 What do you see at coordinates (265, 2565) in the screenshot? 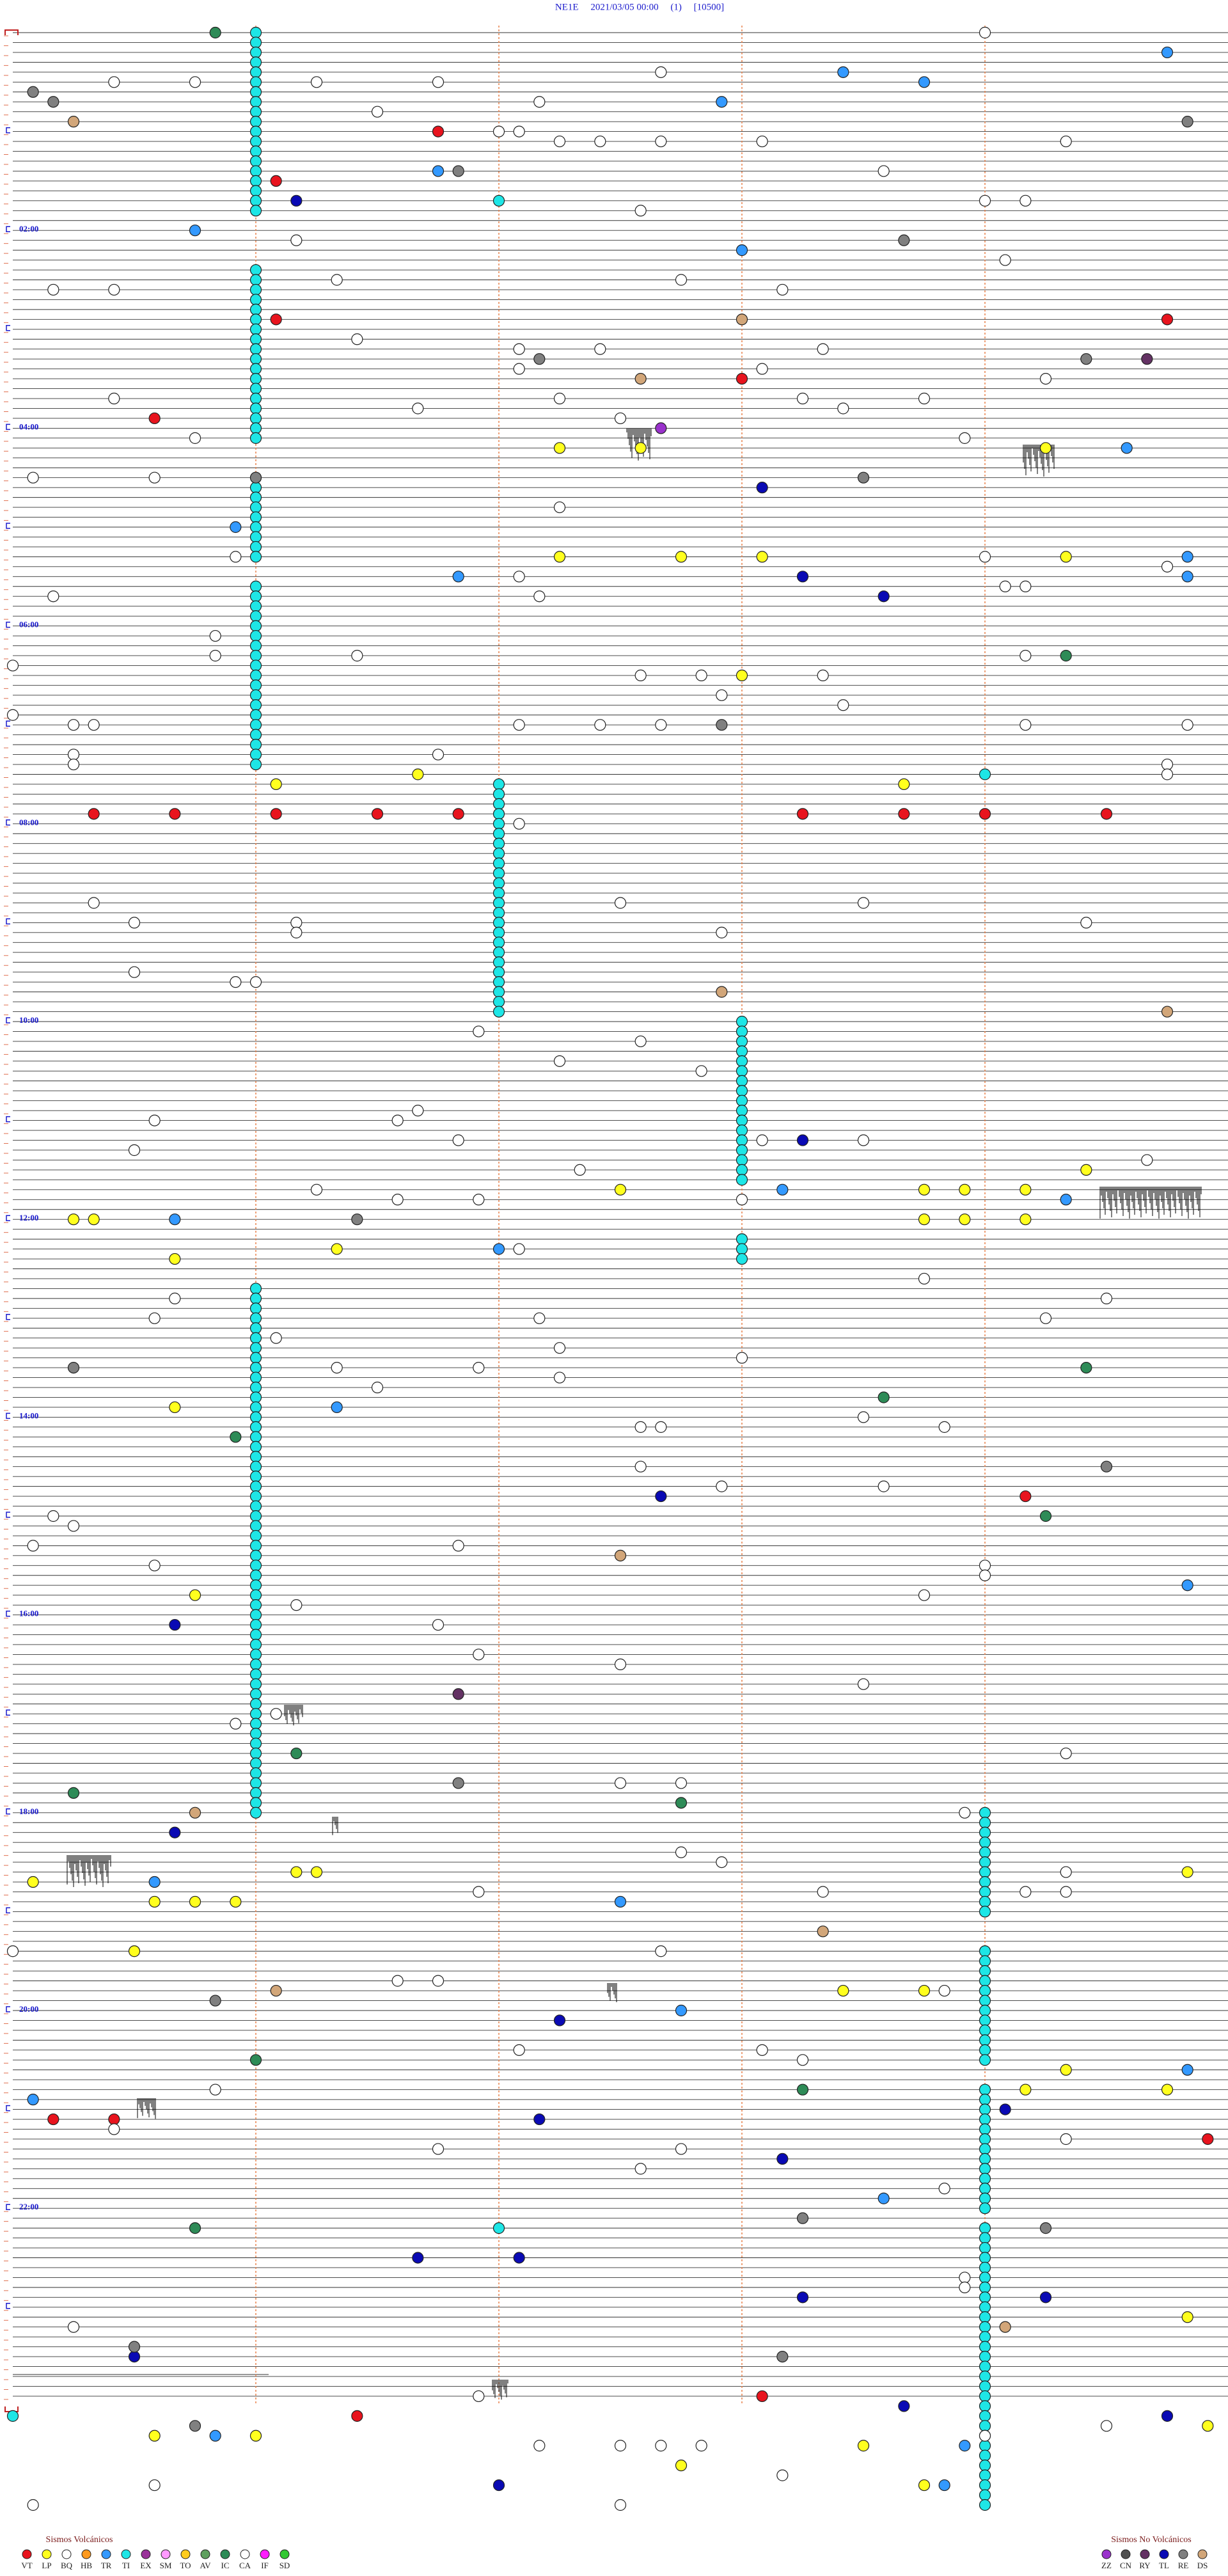
I see `legend-code: IF` at bounding box center [265, 2565].